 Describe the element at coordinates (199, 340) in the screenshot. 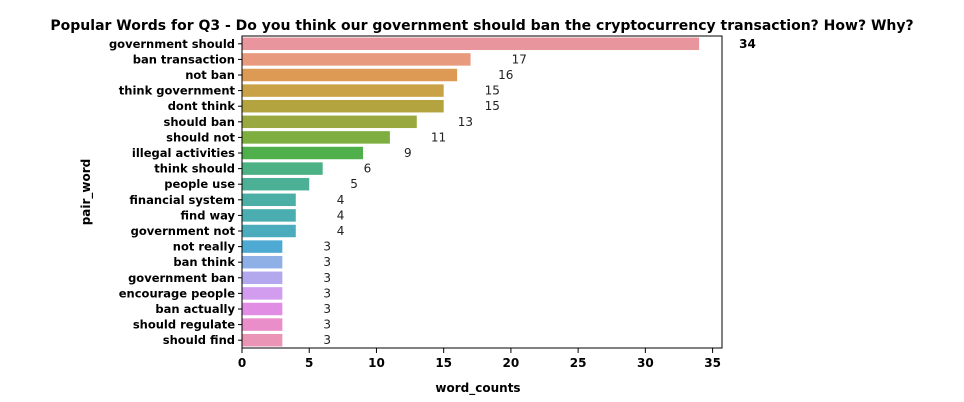

I see `y-tick-label: should find` at that location.